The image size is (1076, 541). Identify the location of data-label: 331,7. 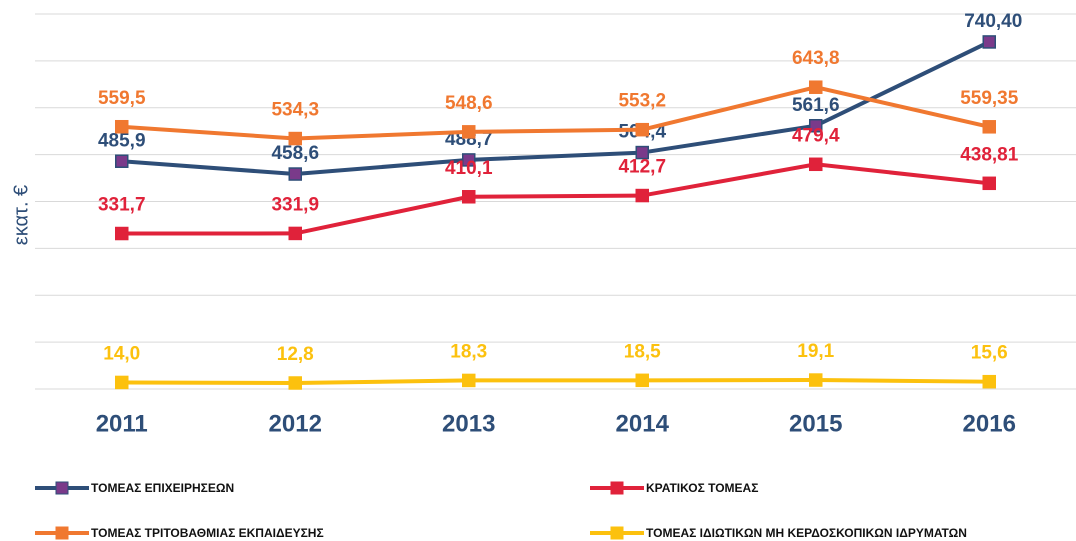
(122, 205).